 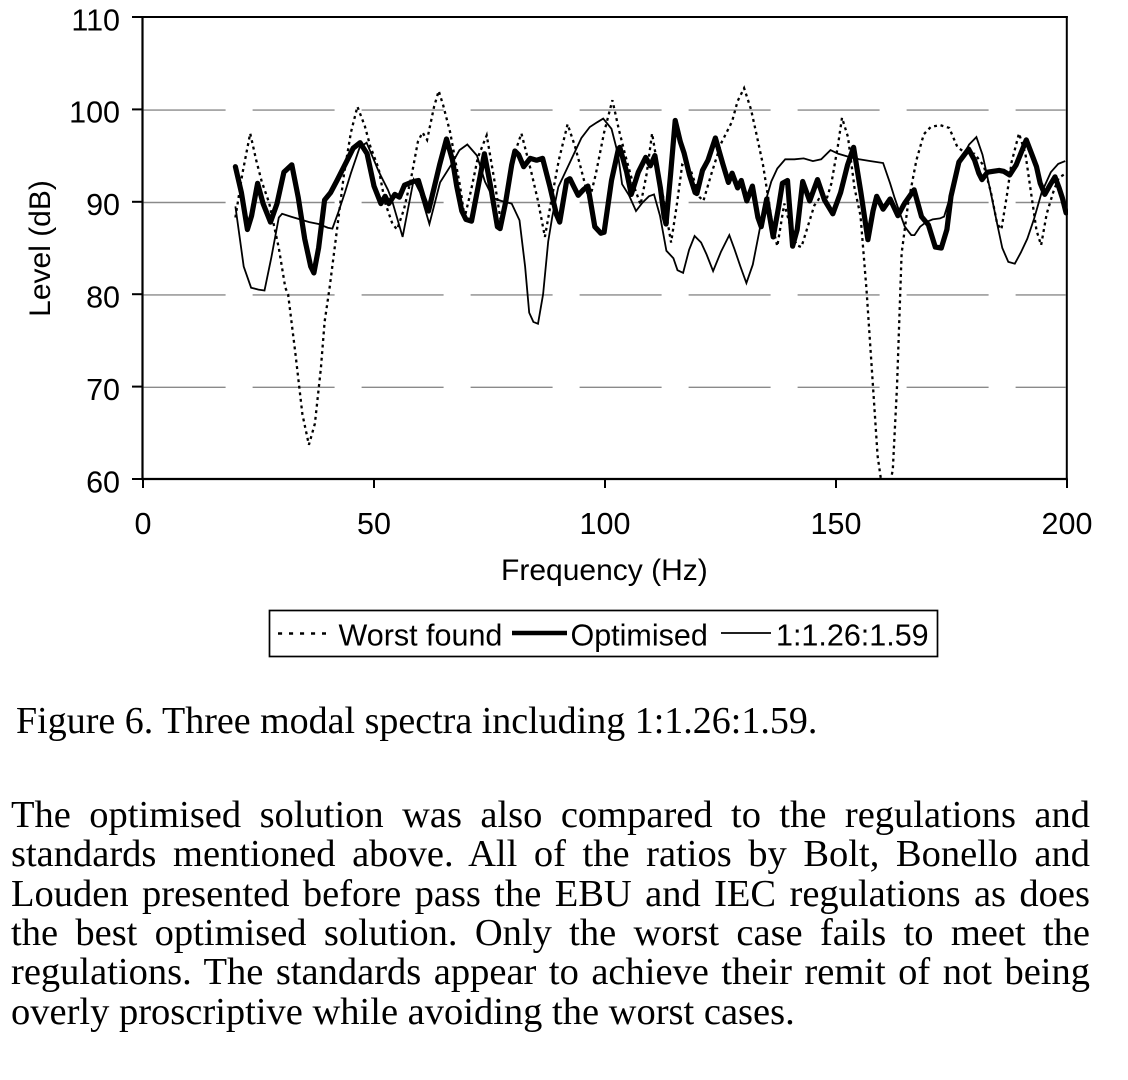 I want to click on svg-text: 150, so click(x=836, y=524).